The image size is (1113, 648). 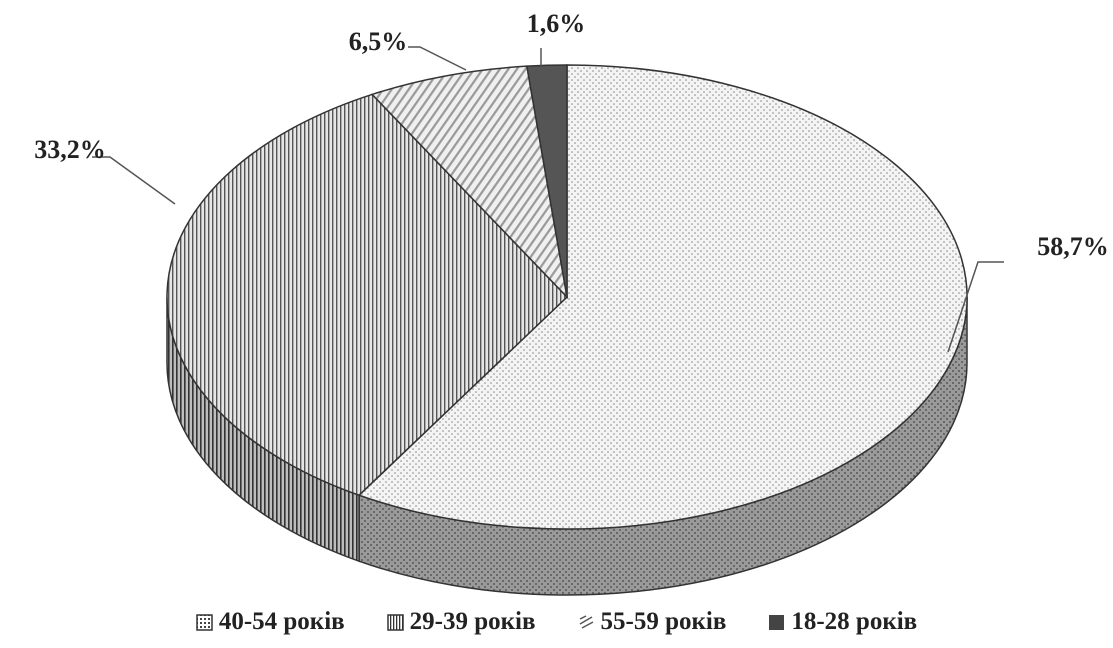 What do you see at coordinates (586, 621) in the screenshot?
I see `legend-swatch-diagonal-icon` at bounding box center [586, 621].